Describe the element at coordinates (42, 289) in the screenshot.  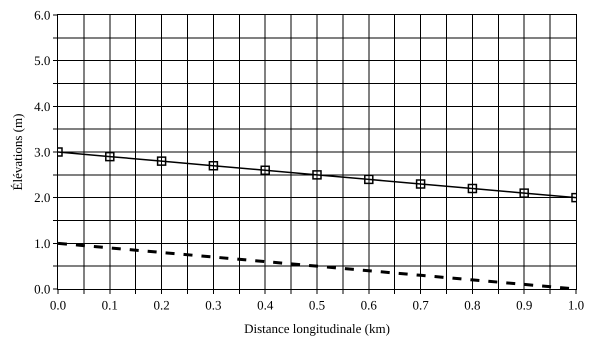
I see `y-tick-label: 0.0` at that location.